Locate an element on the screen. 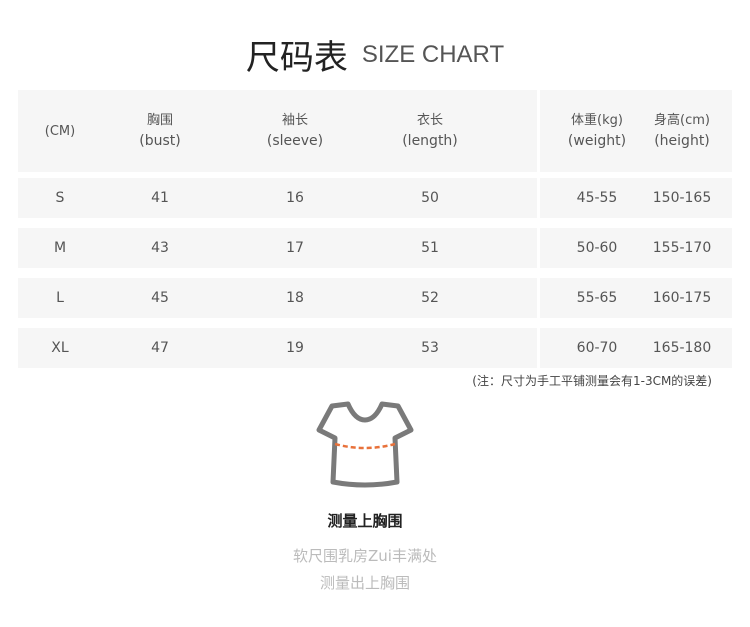 This screenshot has height=627, width=750. title-cn: 尺码表 is located at coordinates (296, 58).